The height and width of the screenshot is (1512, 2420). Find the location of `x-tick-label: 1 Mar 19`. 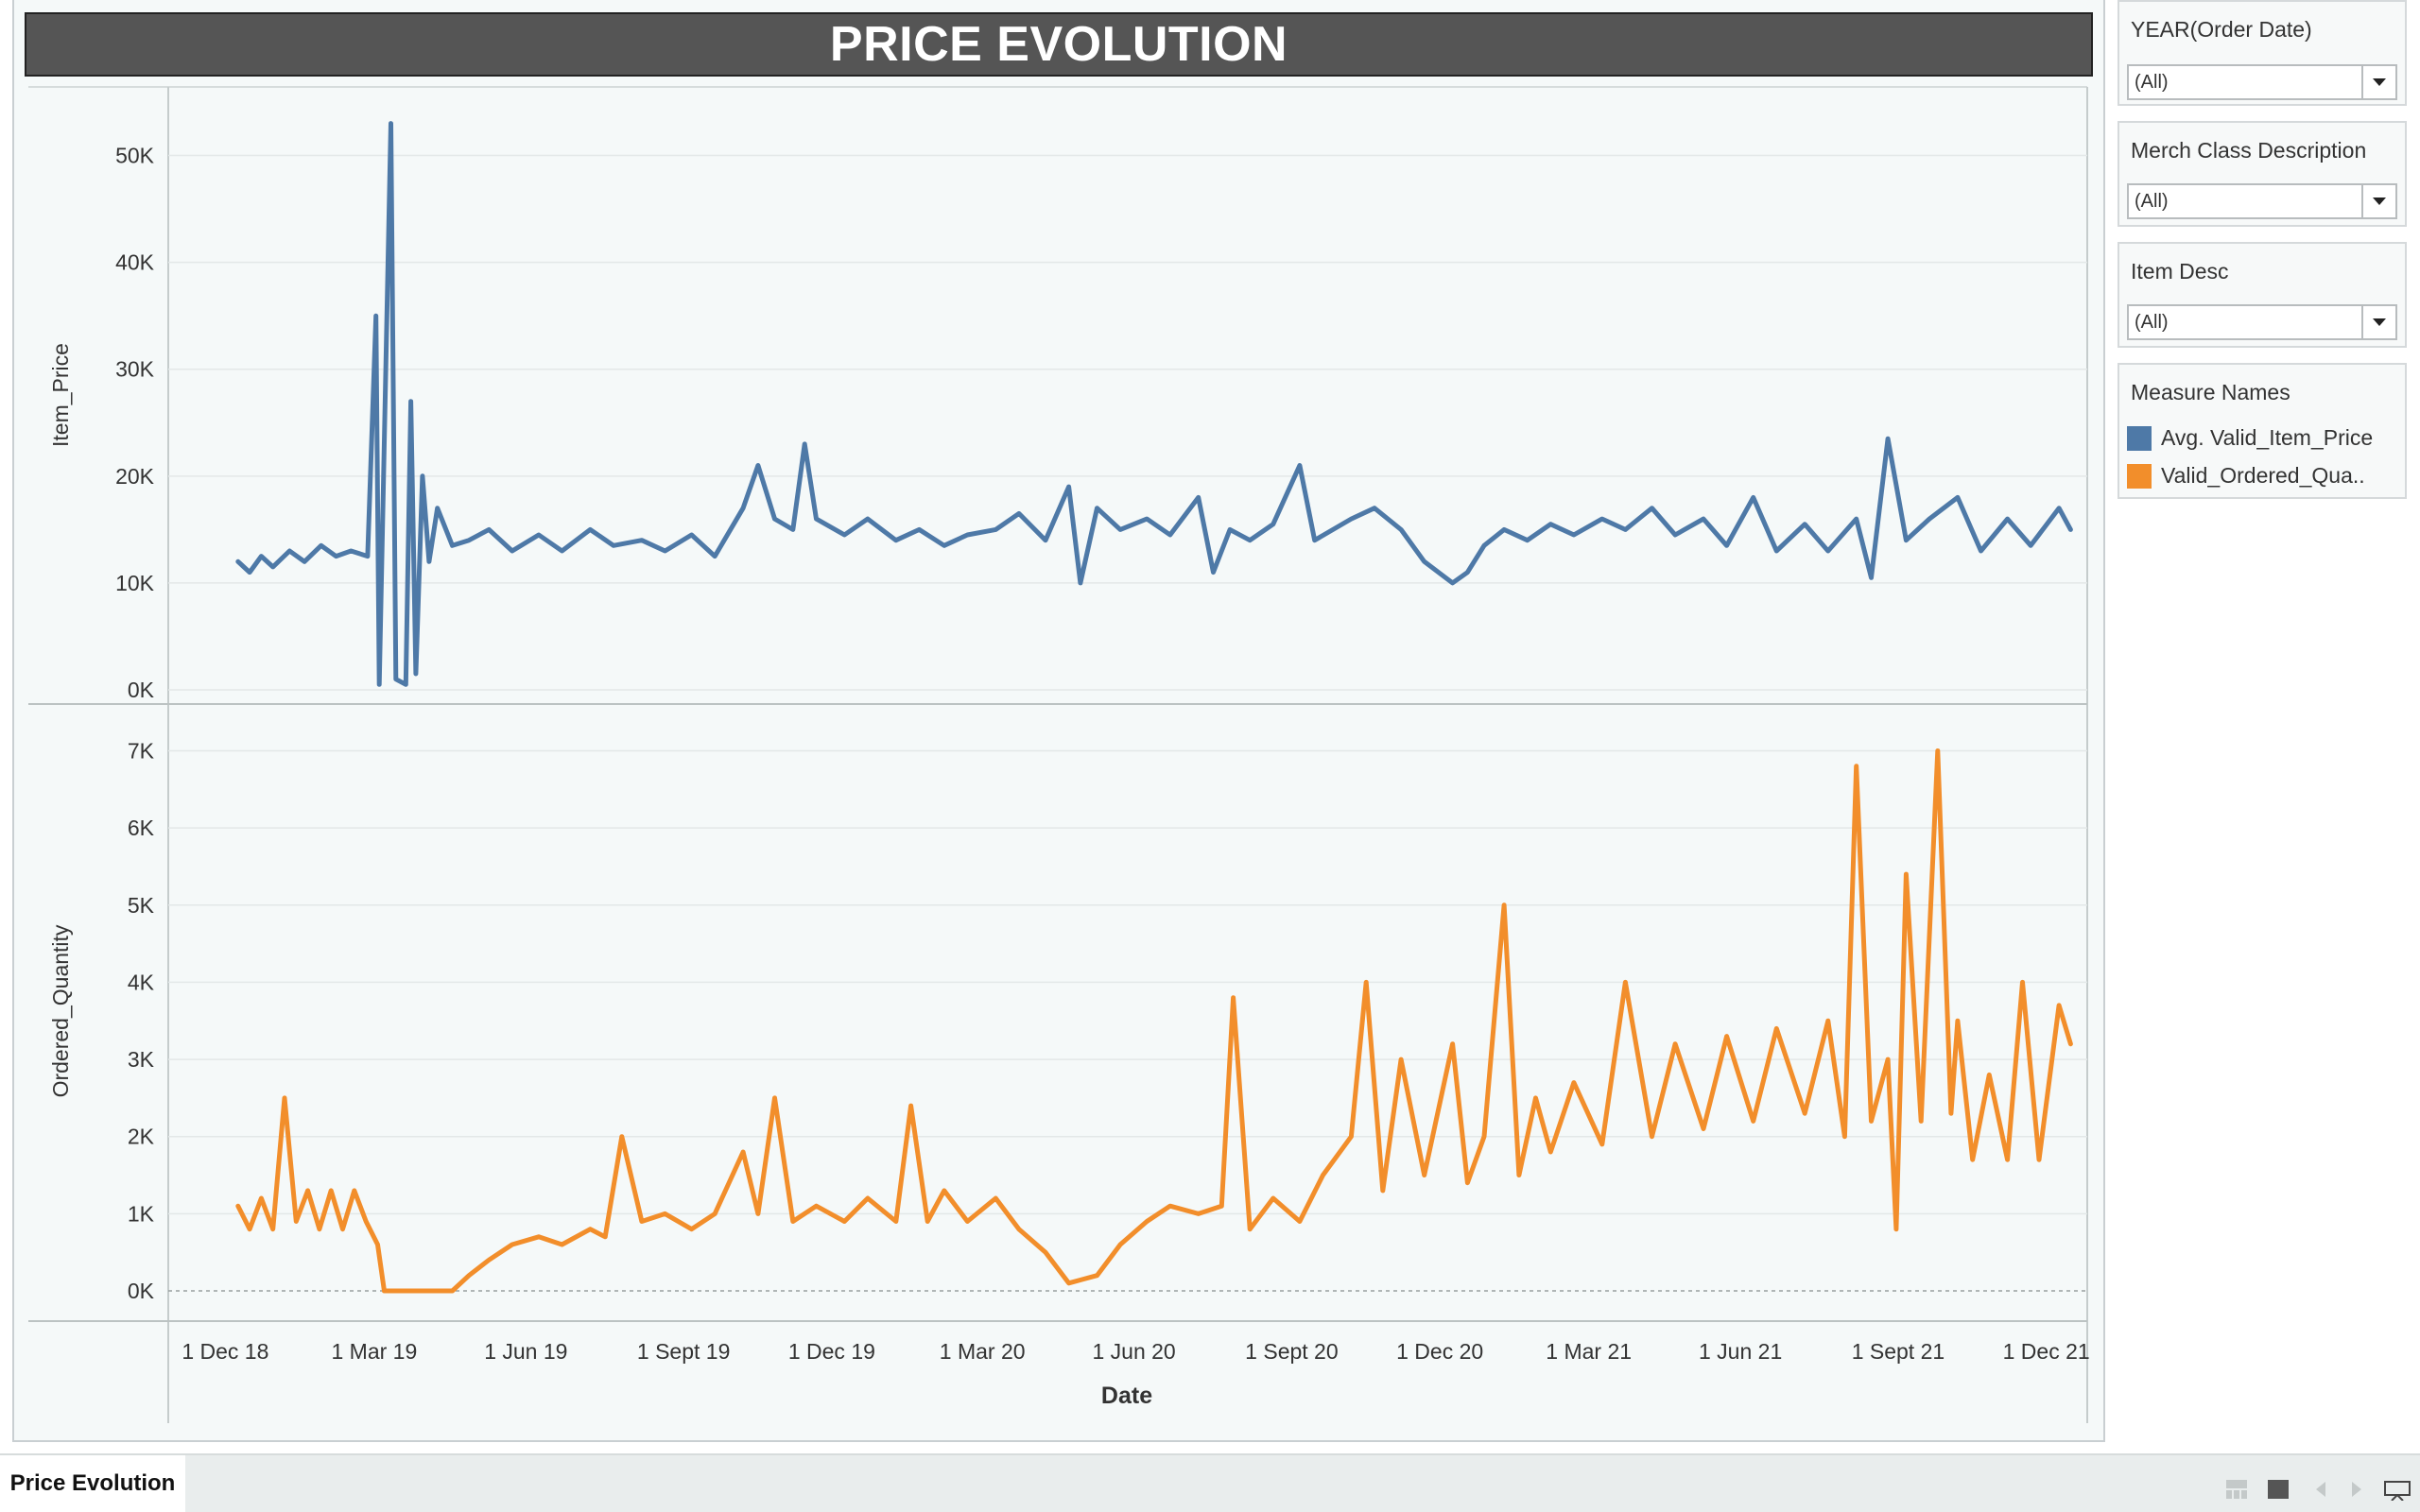

x-tick-label: 1 Mar 19 is located at coordinates (375, 1351).